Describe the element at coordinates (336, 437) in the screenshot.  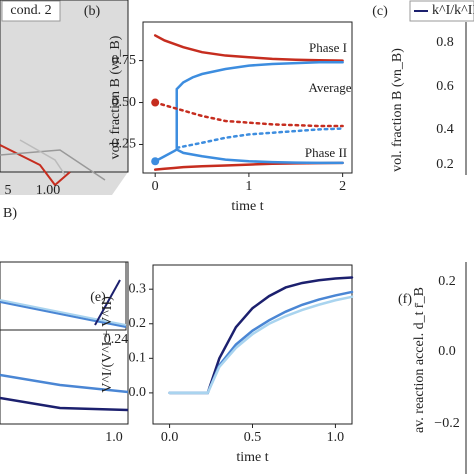
I see `x-tick-label: 1.0` at that location.